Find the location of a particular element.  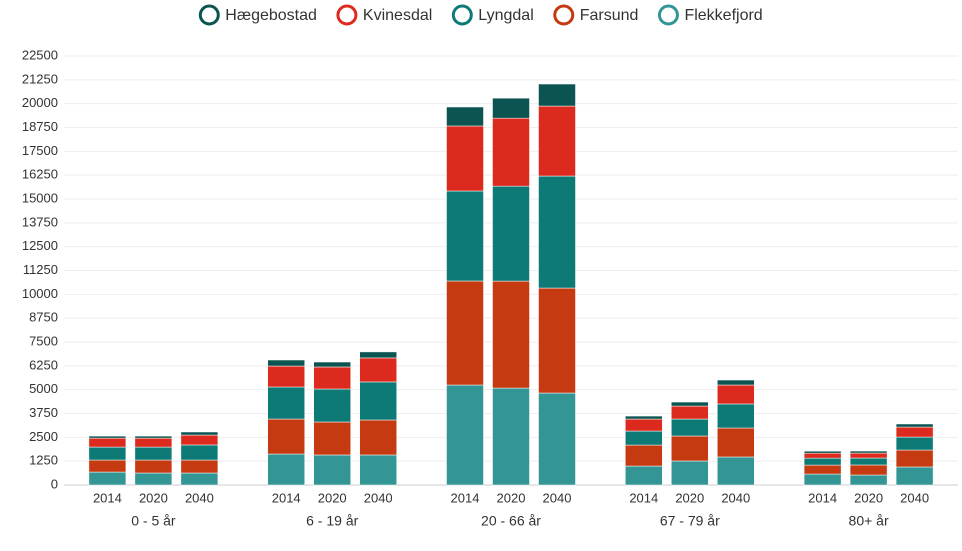

group-label: 67 - 79 år is located at coordinates (690, 521).